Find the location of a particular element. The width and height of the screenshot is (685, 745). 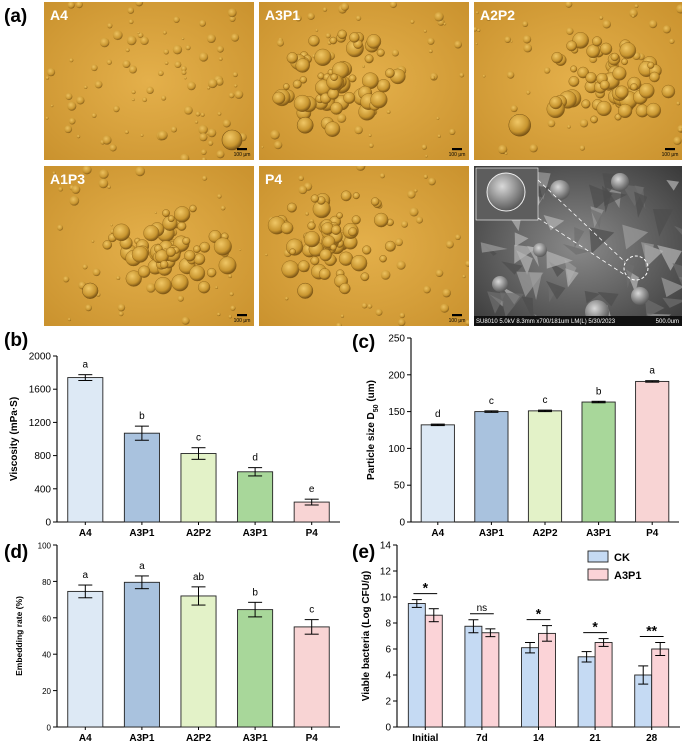

sem-highlight-circle is located at coordinates (636, 268).